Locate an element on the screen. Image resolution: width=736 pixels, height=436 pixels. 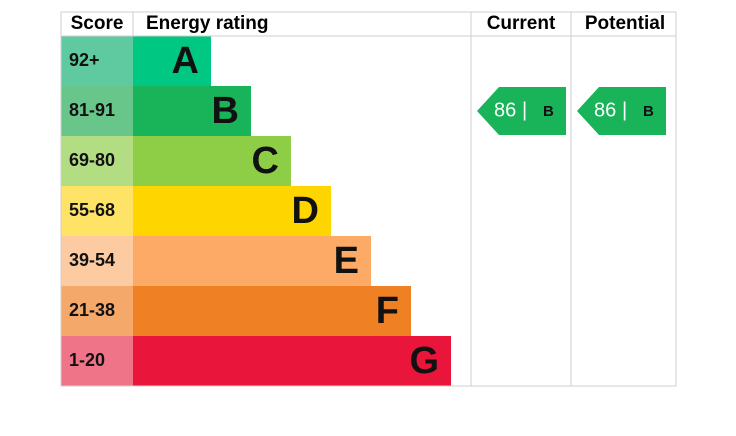
score-label: 92+ is located at coordinates (84, 60).